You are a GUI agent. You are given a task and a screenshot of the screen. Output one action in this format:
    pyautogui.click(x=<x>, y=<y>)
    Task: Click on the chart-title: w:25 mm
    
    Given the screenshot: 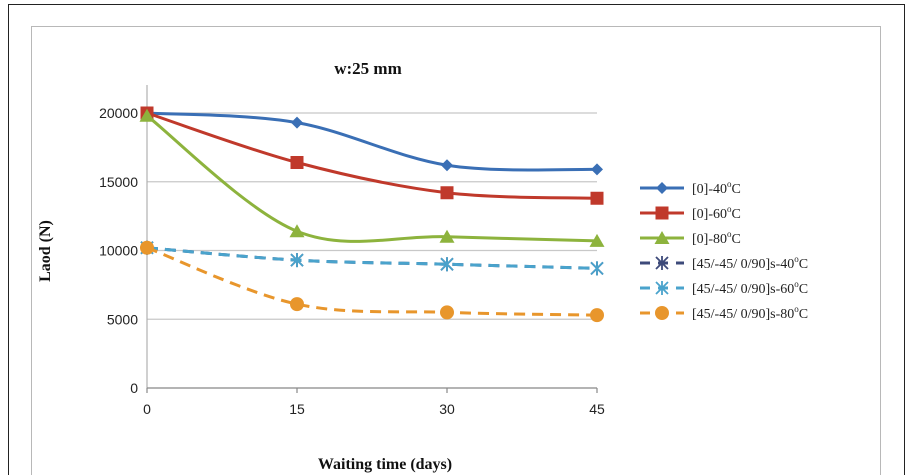 What is the action you would take?
    pyautogui.click(x=368, y=68)
    